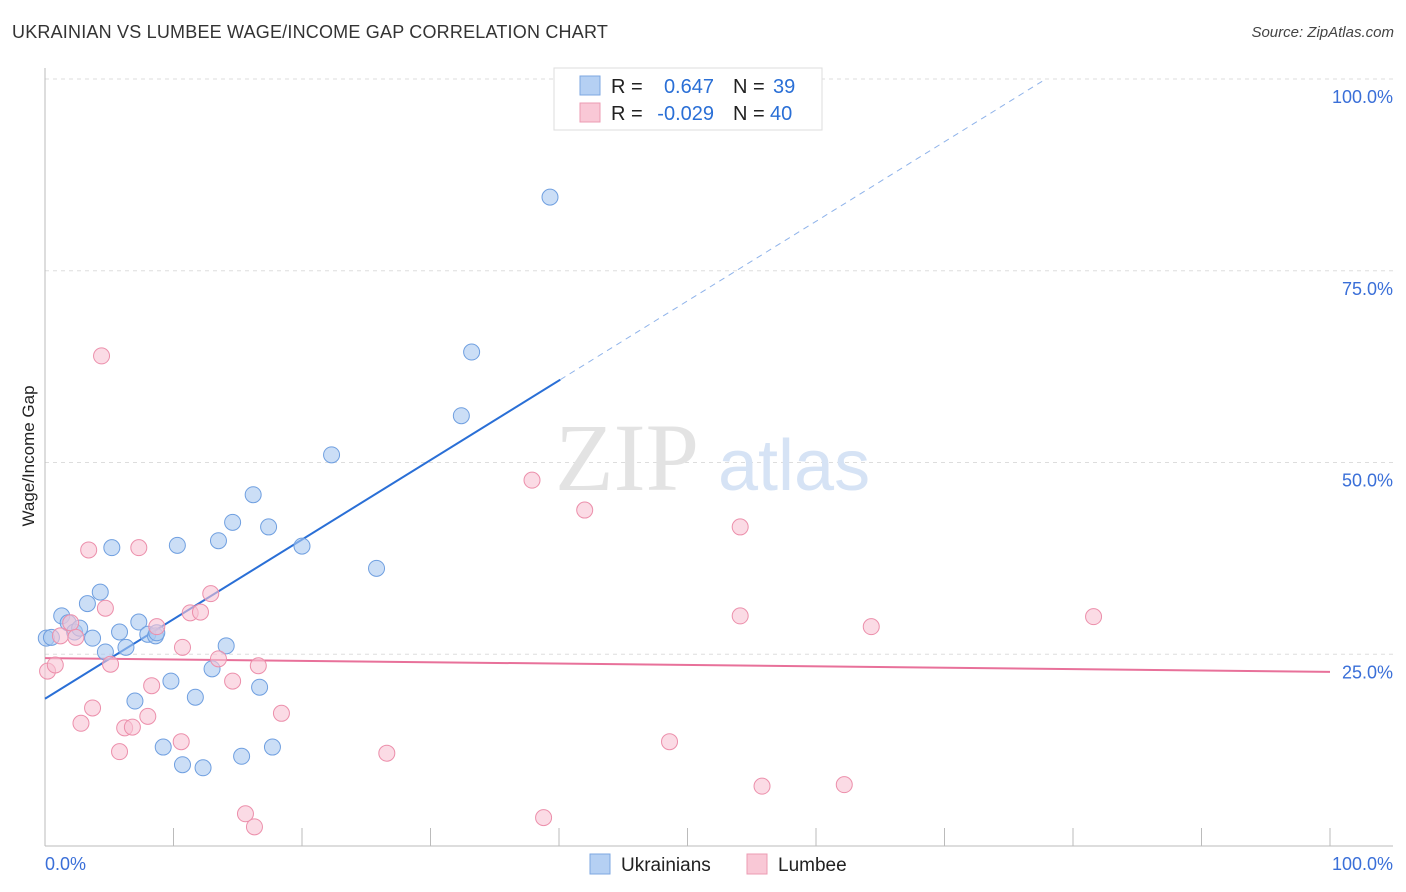 The image size is (1406, 892). I want to click on x-tick-label: 100.0%, so click(1362, 864).